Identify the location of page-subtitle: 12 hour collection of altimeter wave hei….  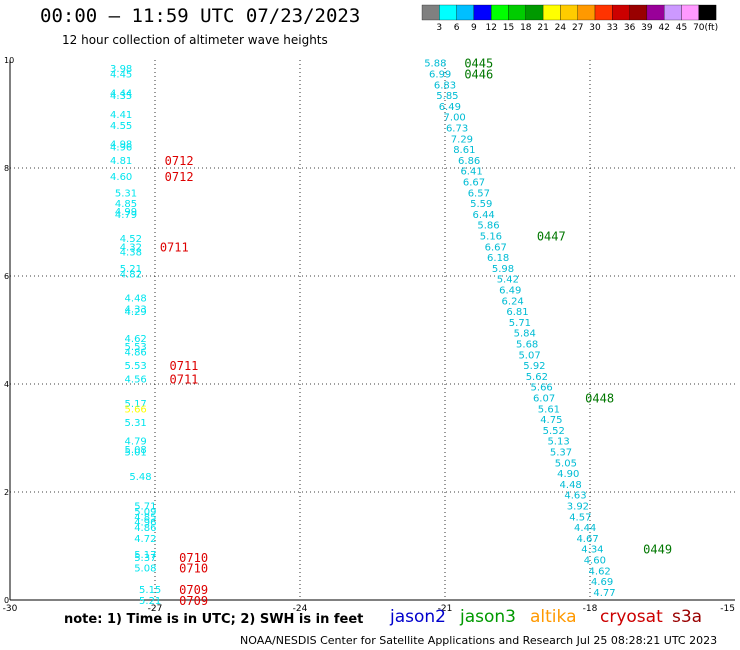
(195, 40).